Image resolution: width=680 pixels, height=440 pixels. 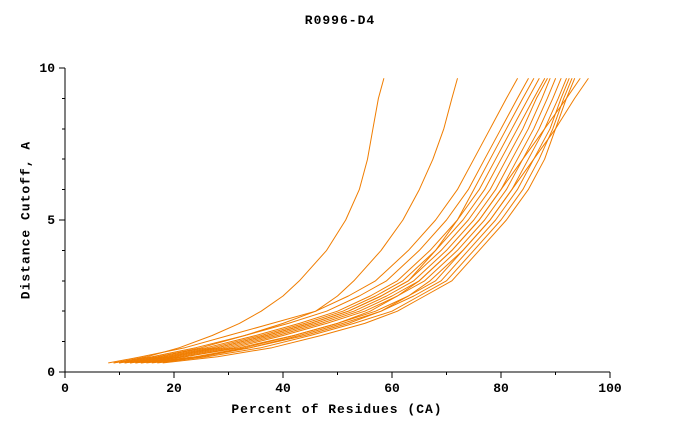 I want to click on y-axis-label: Distance Cutoff, A, so click(x=26, y=220).